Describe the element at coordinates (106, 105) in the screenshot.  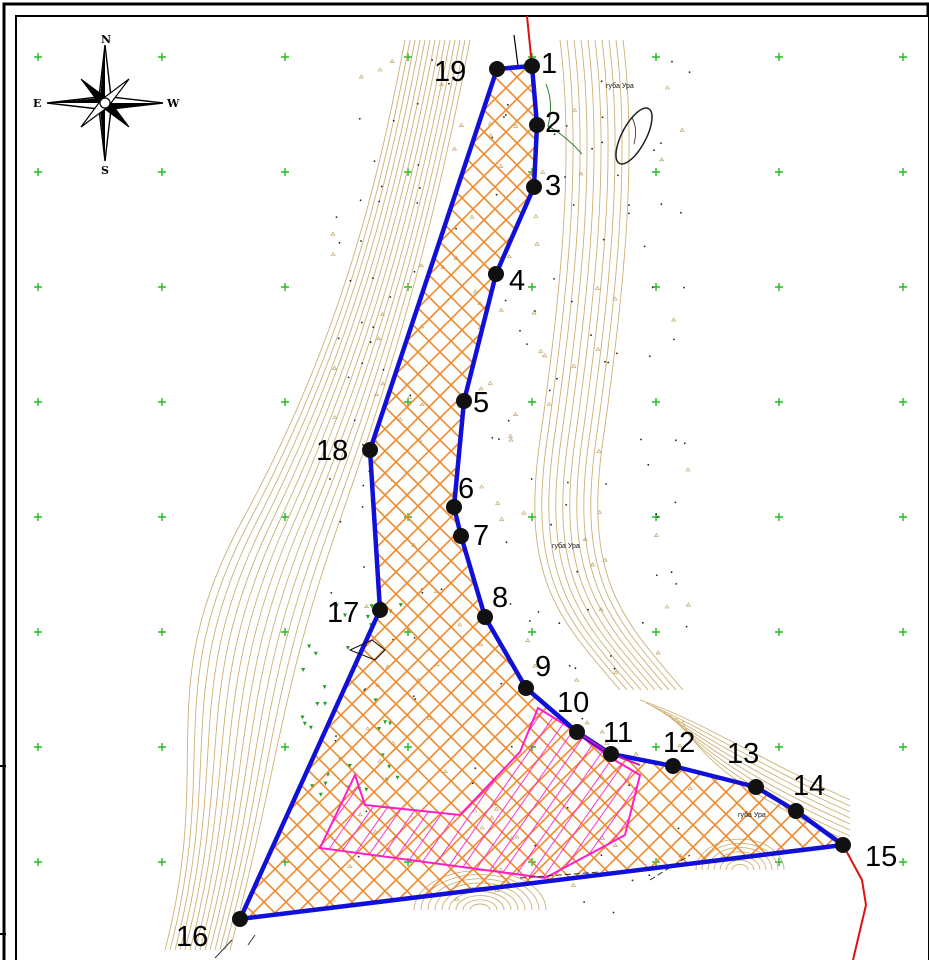
I see `compass-rose: N S E W` at that location.